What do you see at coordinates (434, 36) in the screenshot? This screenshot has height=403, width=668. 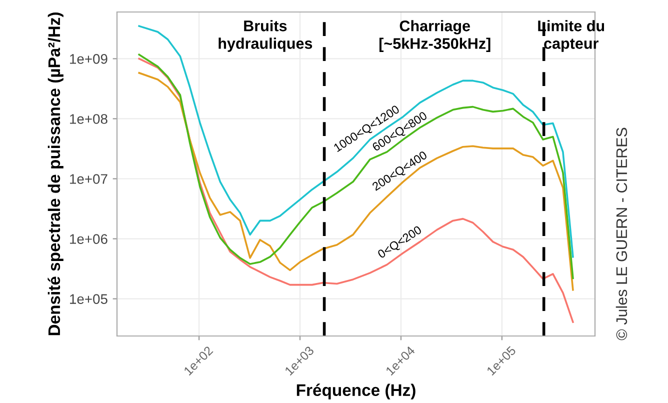 I see `annotation: Charriage [~5kHz-350kHz]` at bounding box center [434, 36].